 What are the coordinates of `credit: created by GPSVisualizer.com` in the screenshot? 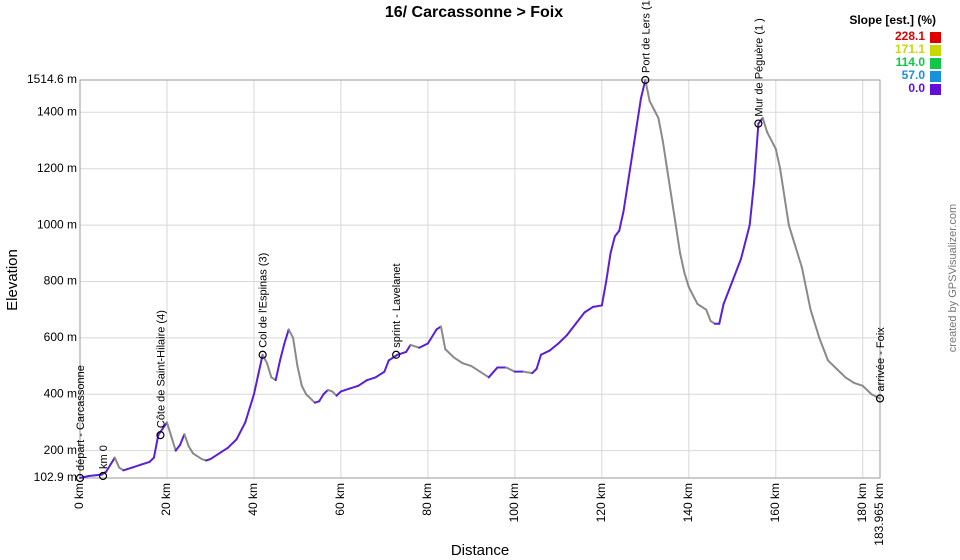 It's located at (953, 278).